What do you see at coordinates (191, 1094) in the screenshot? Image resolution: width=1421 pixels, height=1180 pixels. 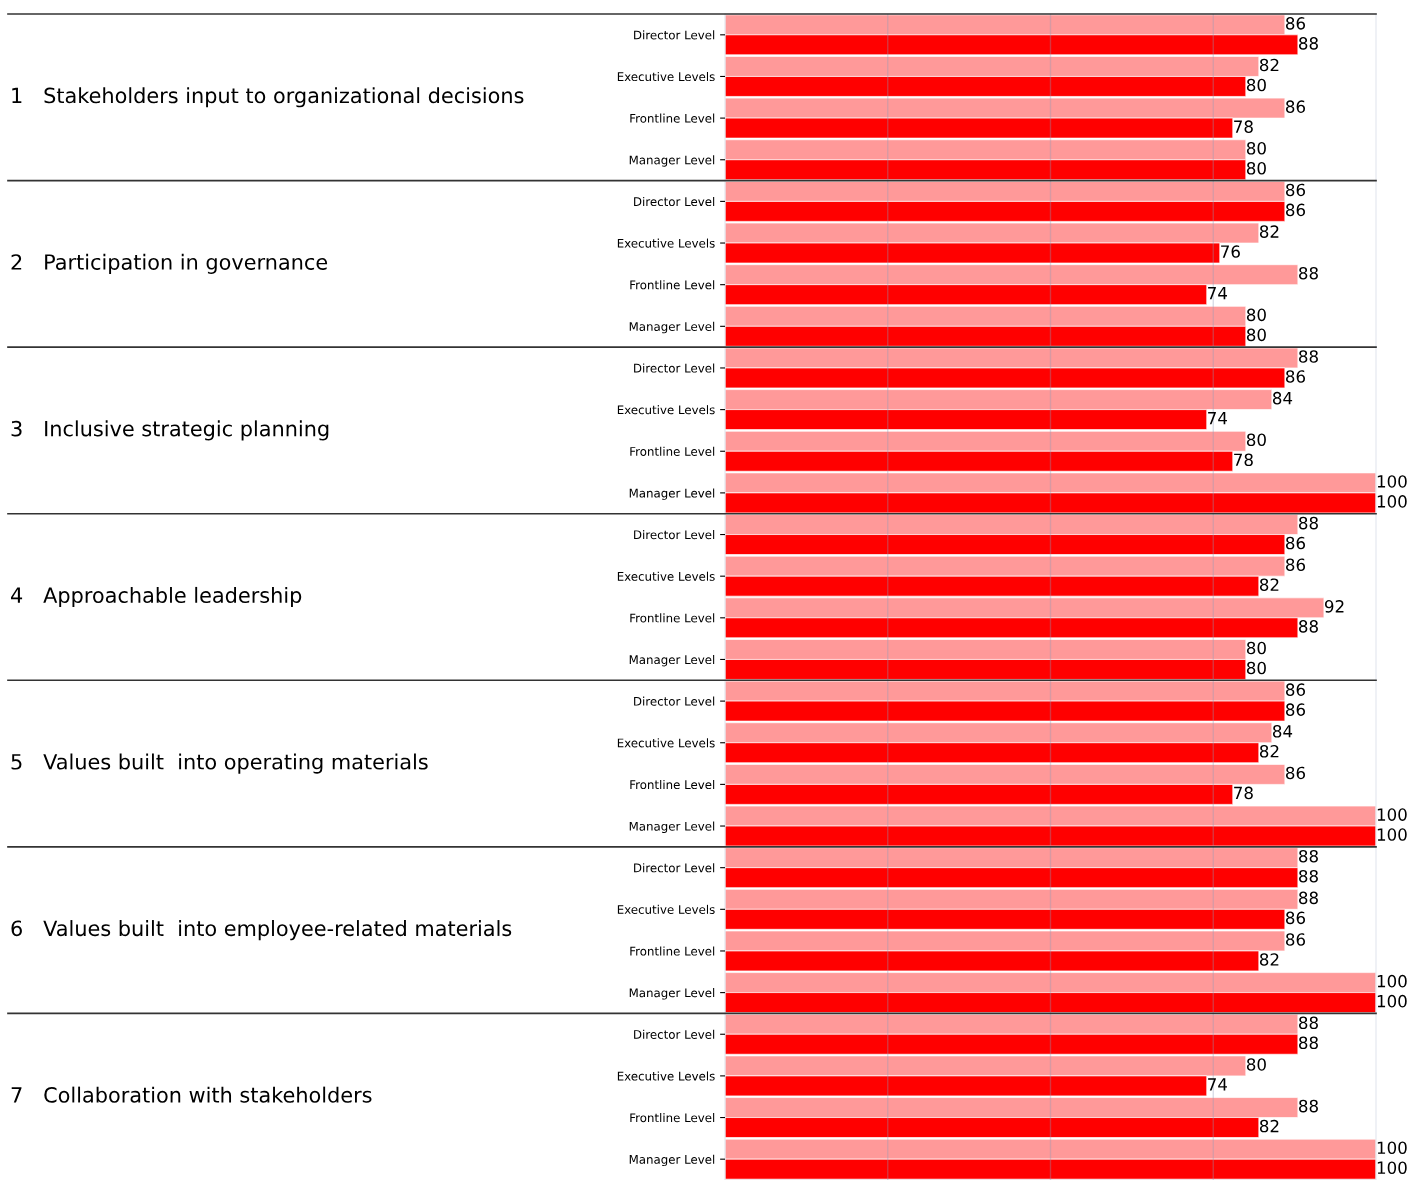 I see `text: 7 Collaboration with stakeholders` at bounding box center [191, 1094].